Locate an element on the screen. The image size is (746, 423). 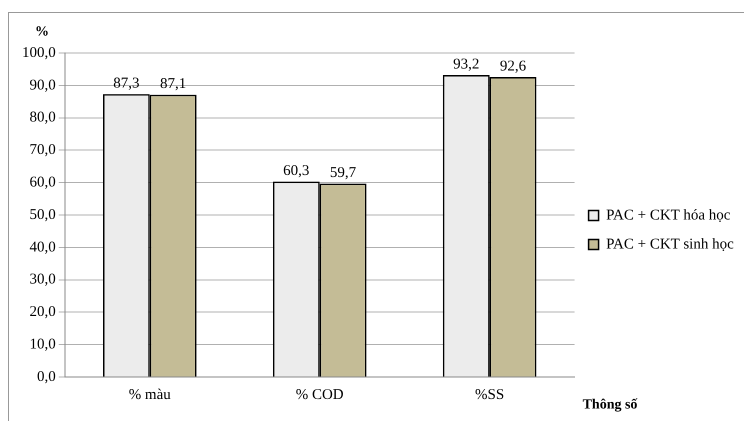
x-axis-title: Thông số is located at coordinates (610, 405).